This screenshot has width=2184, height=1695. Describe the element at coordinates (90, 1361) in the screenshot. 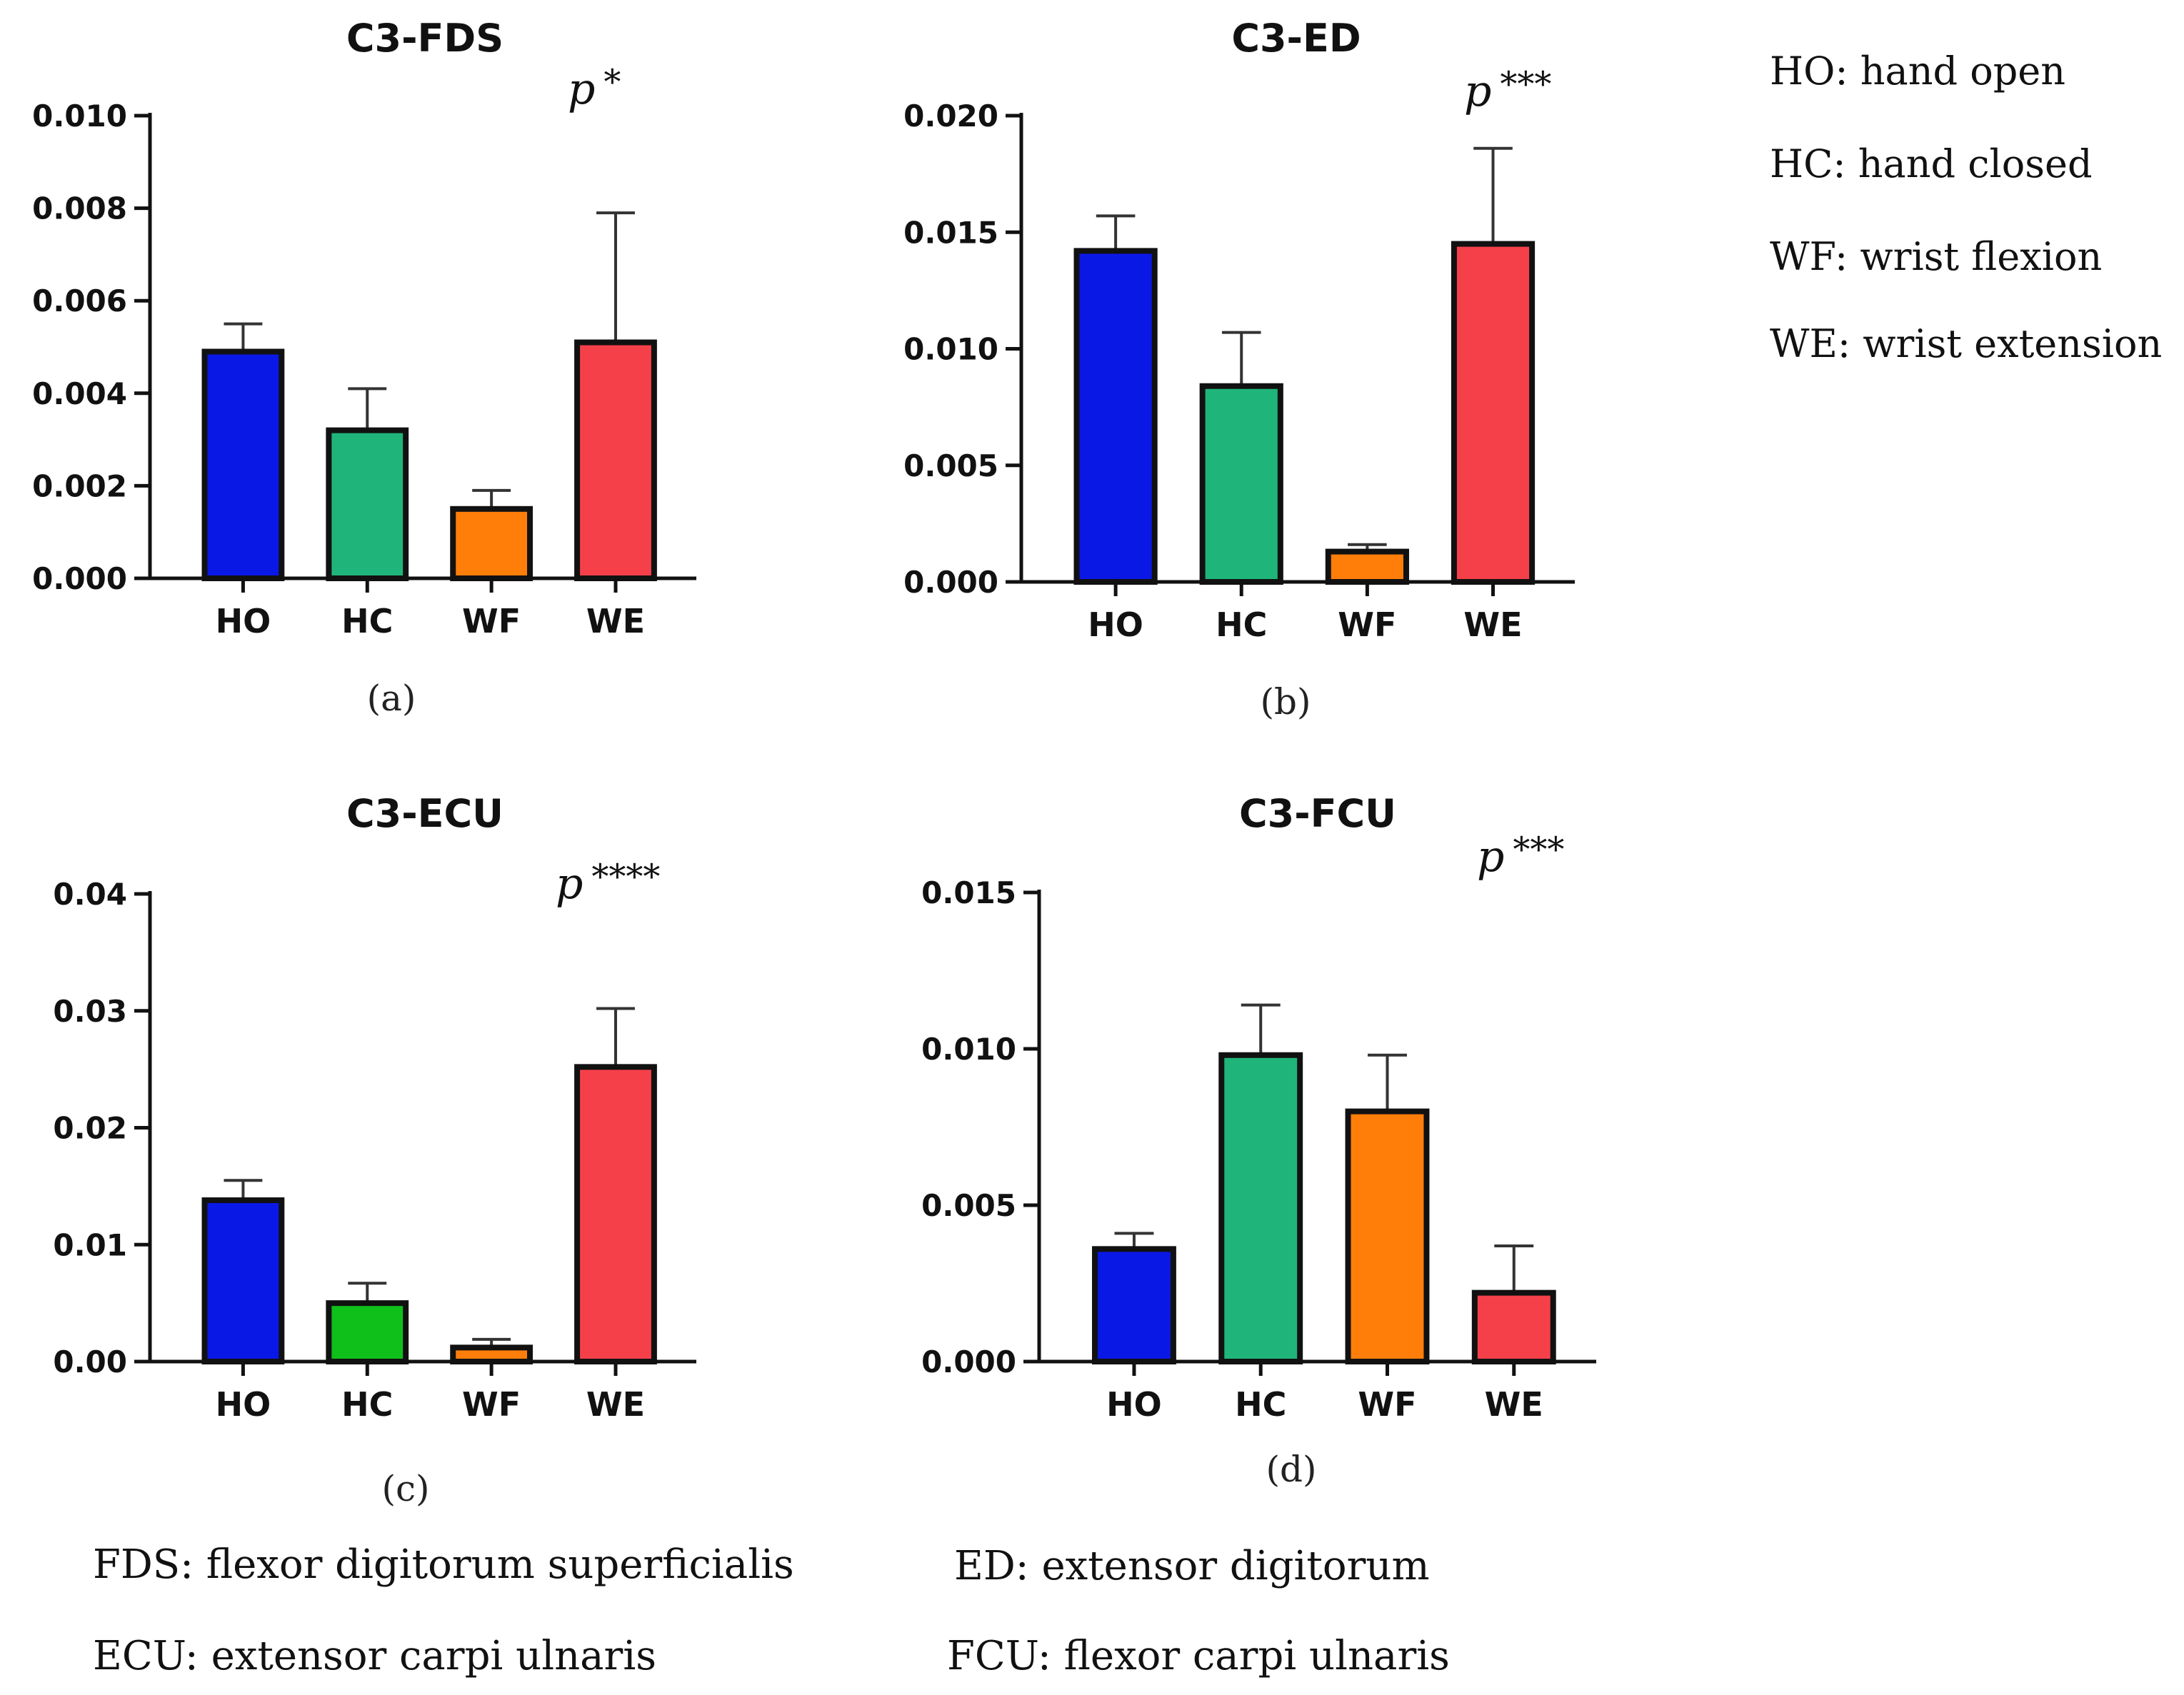

I see `y-tick-label: 0.00` at that location.